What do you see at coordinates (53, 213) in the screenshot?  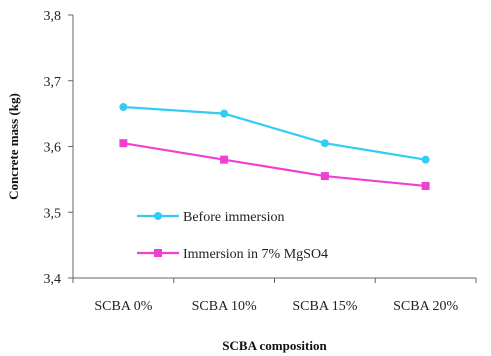 I see `y-tick-label: 3,5` at bounding box center [53, 213].